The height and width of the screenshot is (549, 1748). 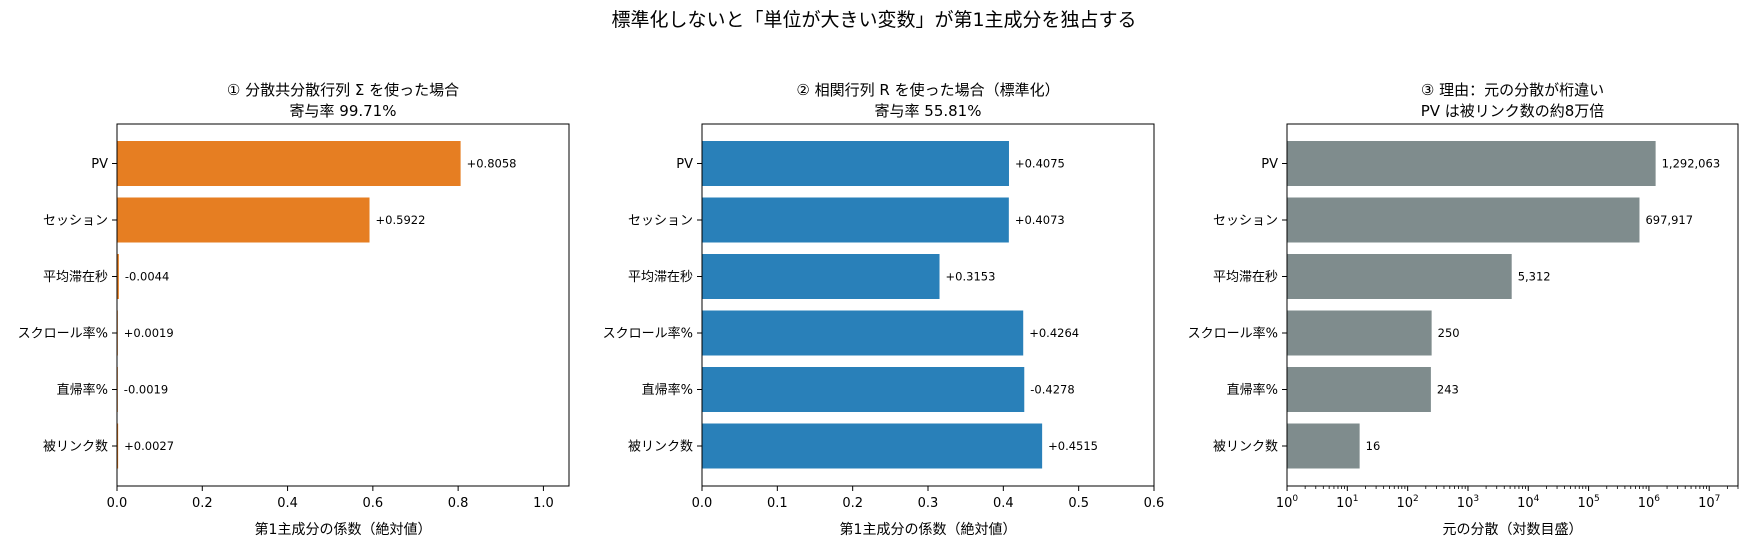 I want to click on panel-subtitle: 寄与率 55.81%, so click(x=928, y=111).